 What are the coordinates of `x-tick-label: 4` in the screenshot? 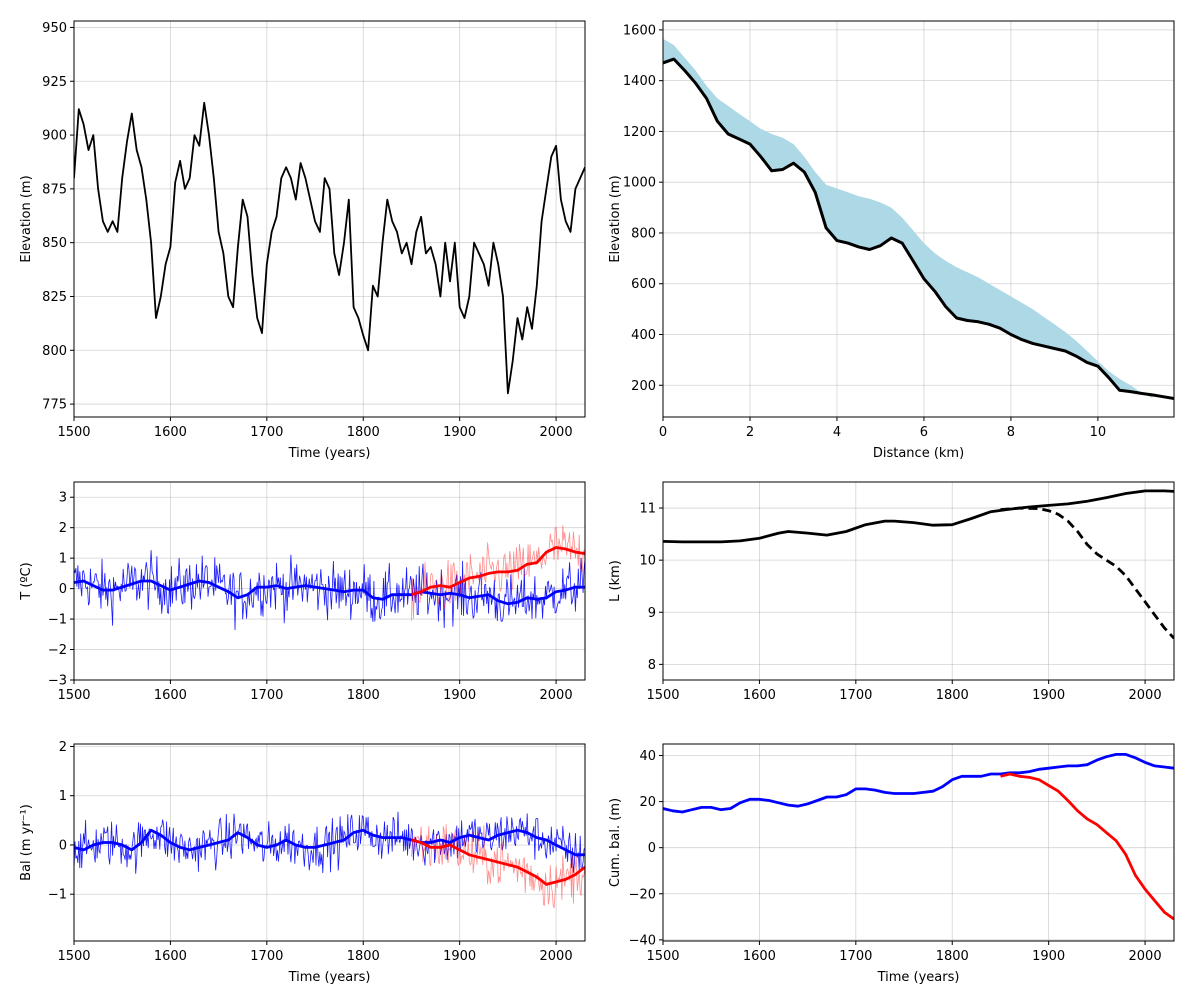 It's located at (837, 432).